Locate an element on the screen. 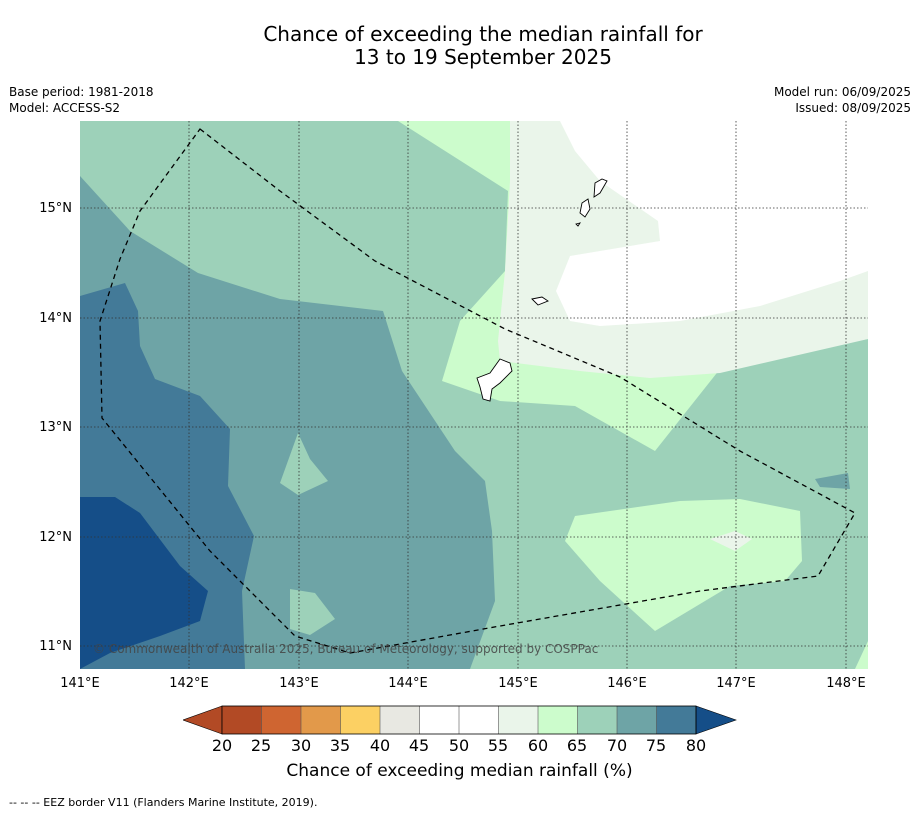  lat-label-12n: 12°N is located at coordinates (55, 537).